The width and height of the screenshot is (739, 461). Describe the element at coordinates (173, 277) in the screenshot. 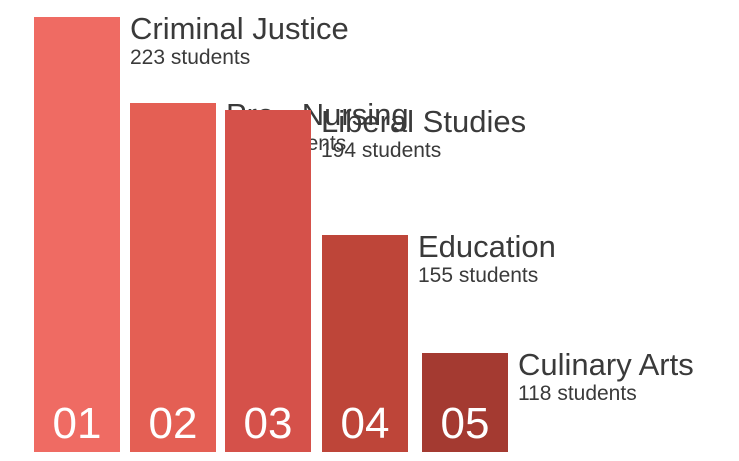

I see `bar-2: 02` at that location.